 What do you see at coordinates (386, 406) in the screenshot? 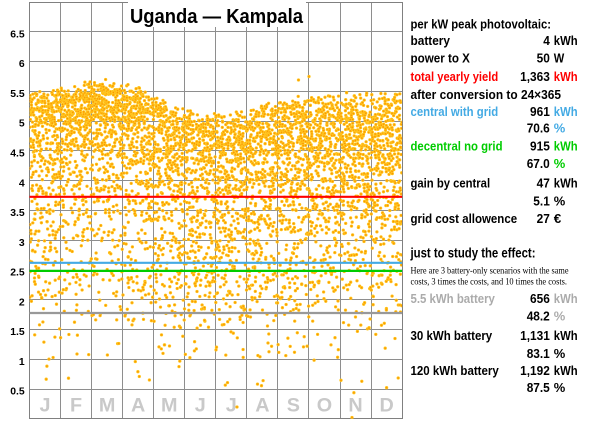
I see `svg-text: D` at bounding box center [386, 406].